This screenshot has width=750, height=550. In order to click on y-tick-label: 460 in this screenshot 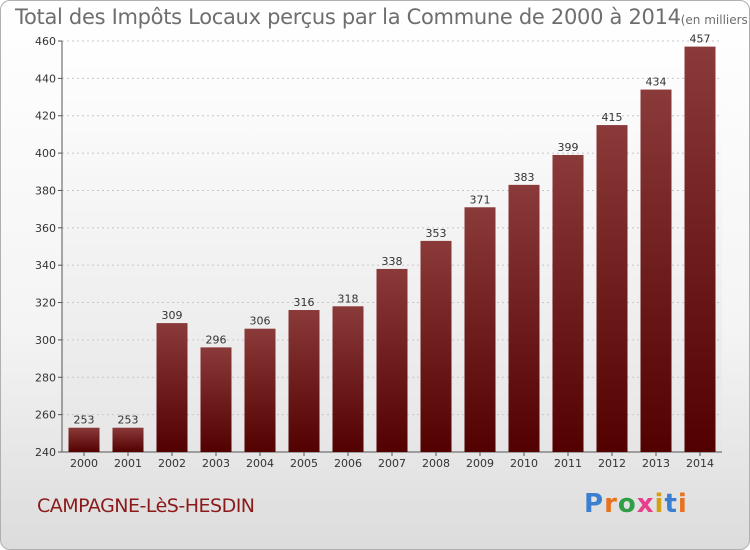, I will do `click(45, 41)`.